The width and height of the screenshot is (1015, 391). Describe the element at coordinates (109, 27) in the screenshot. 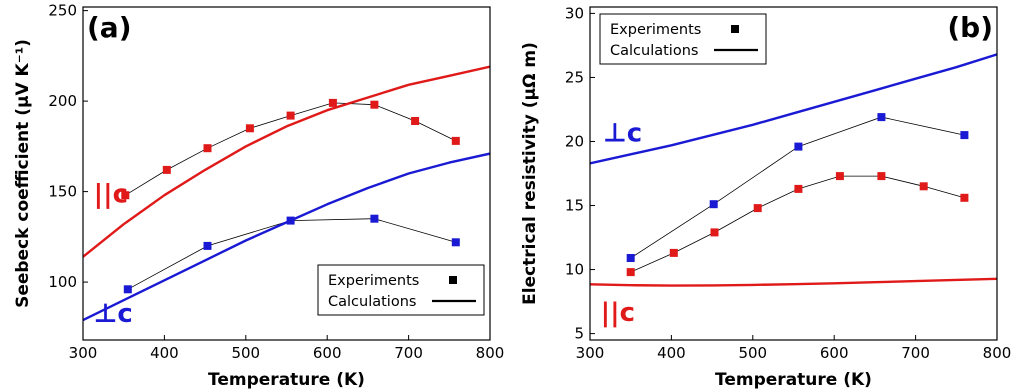

I see `panel-label: (a)` at that location.